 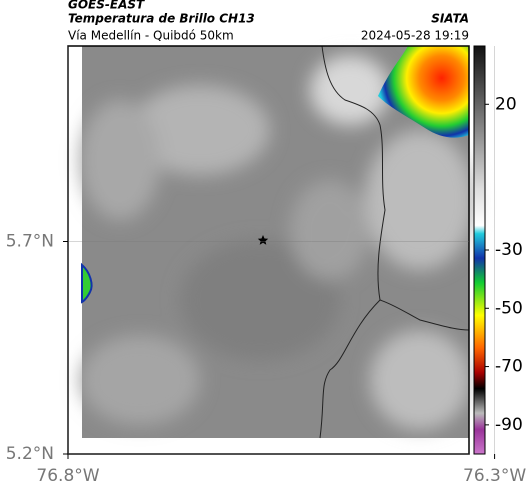 I want to click on product: Temperatura de Brillo CH13, so click(x=161, y=19).